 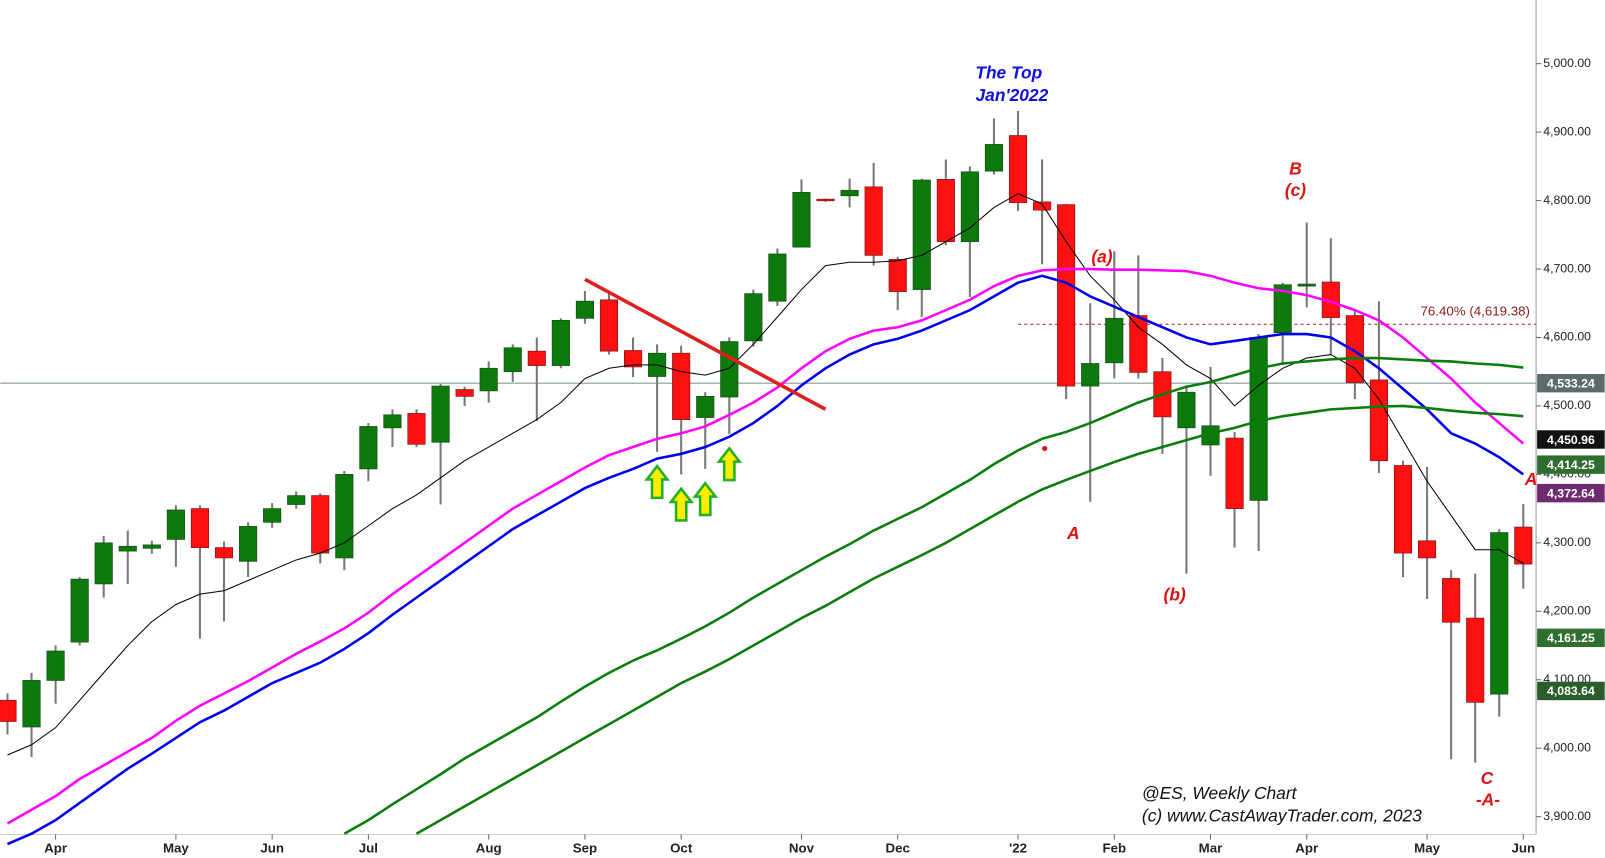 What do you see at coordinates (705, 344) in the screenshot?
I see `trendline` at bounding box center [705, 344].